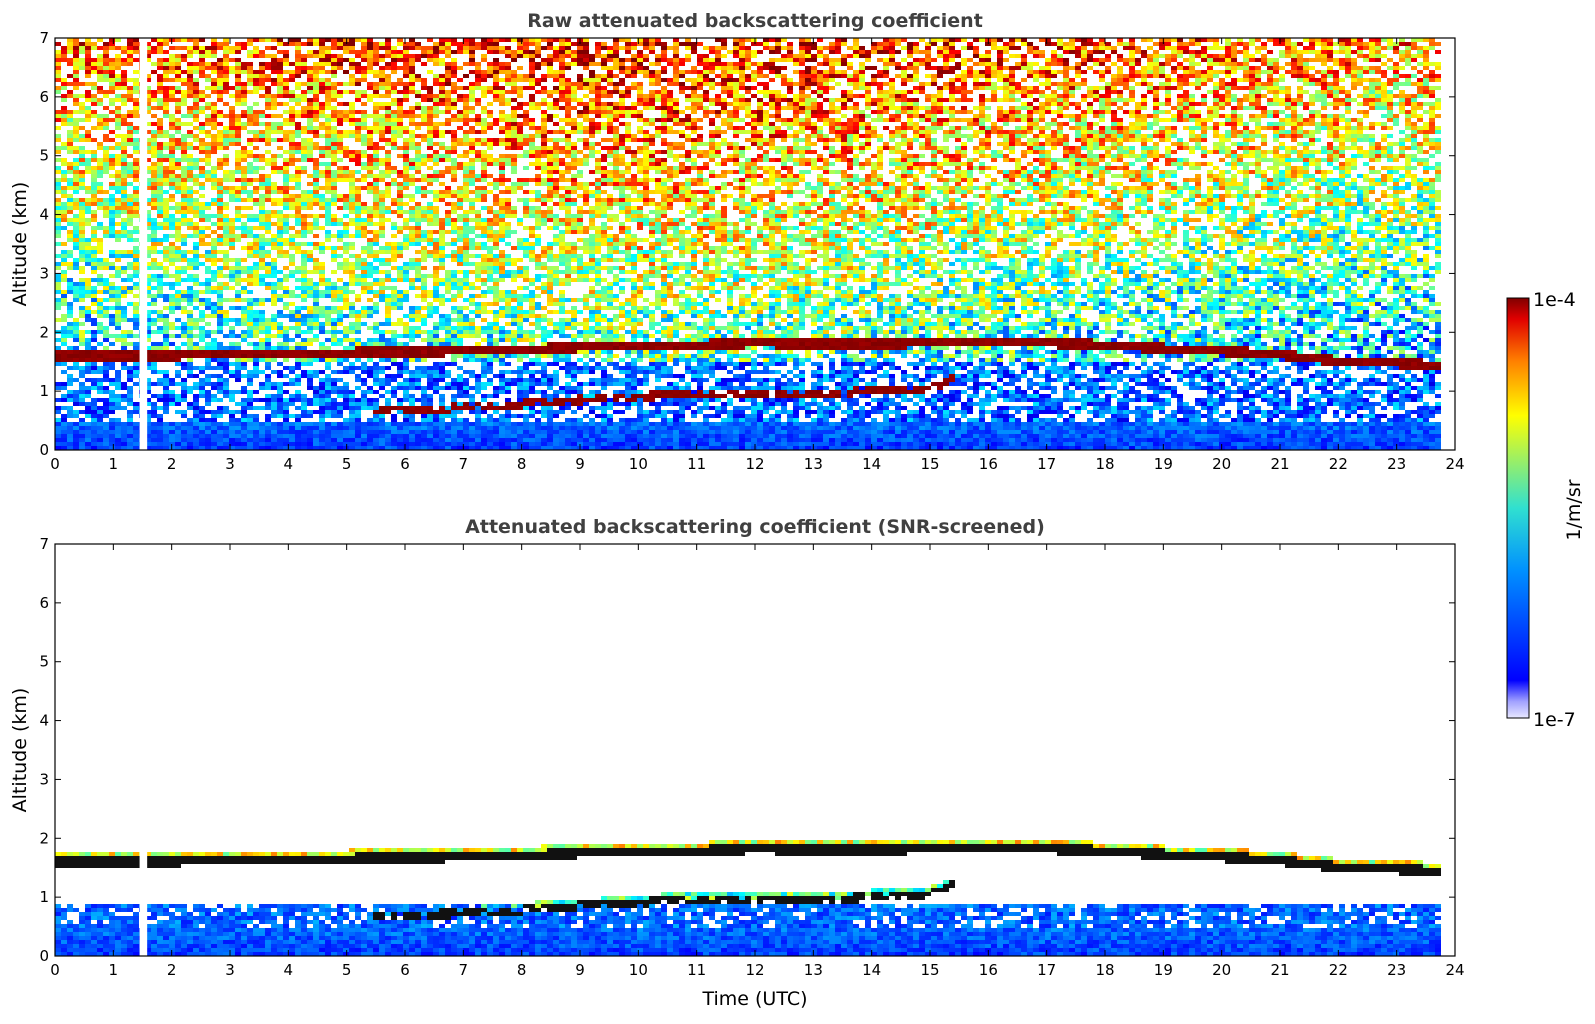  What do you see at coordinates (929, 970) in the screenshot?
I see `snr-x-tick-label: 15` at bounding box center [929, 970].